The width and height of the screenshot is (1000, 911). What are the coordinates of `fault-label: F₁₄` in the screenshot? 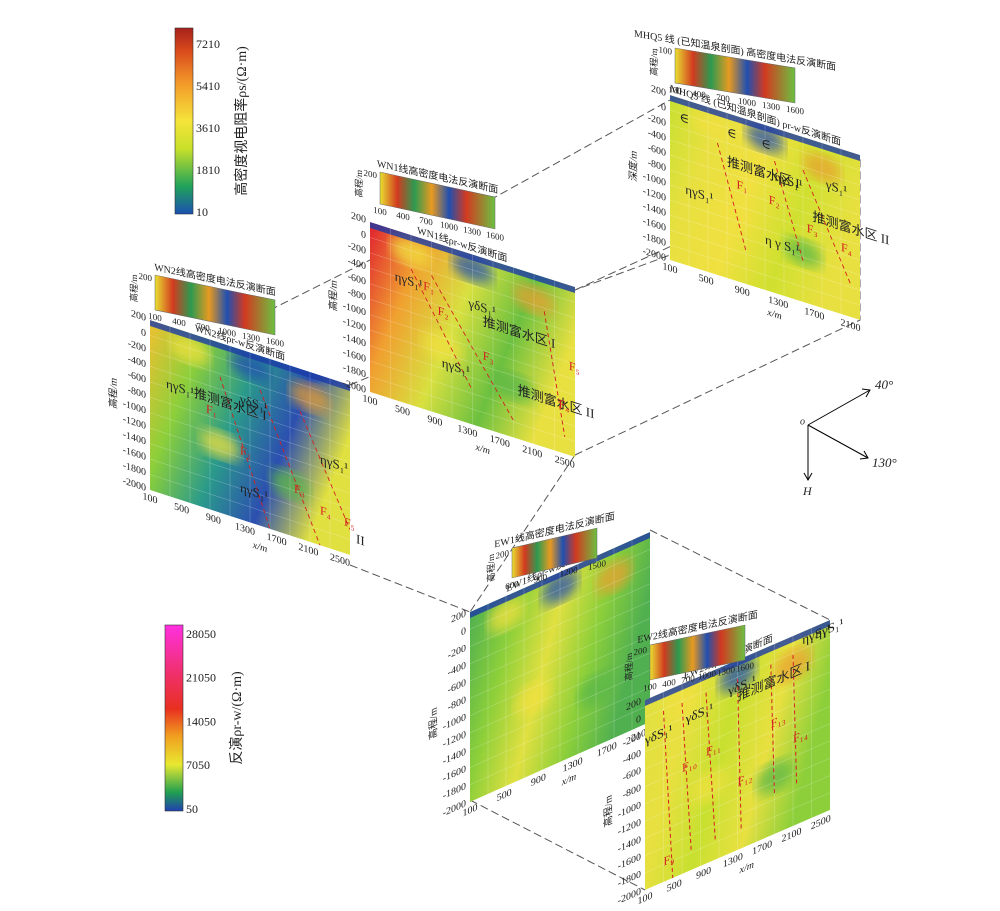 It's located at (800, 736).